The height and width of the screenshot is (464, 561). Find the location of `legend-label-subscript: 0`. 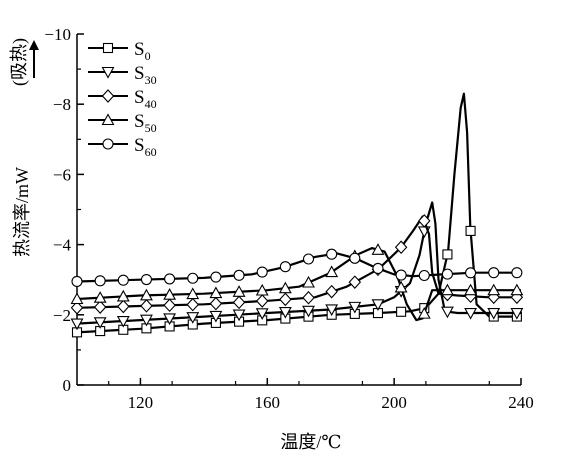

legend-label-subscript: 0 is located at coordinates (148, 56).